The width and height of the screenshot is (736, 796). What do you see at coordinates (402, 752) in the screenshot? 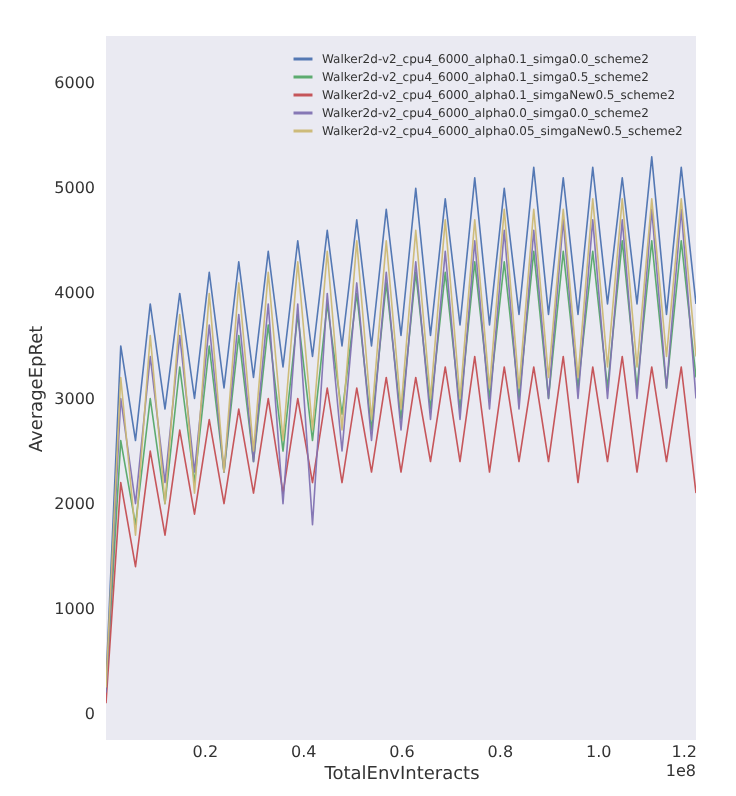
I see `x-tick-label: 0.6` at bounding box center [402, 752].